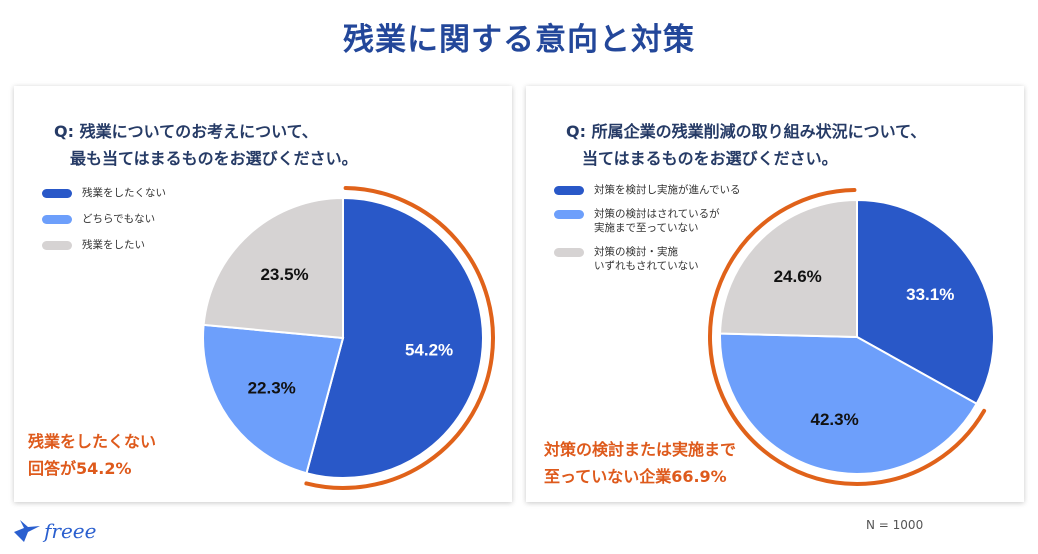  Describe the element at coordinates (657, 214) in the screenshot. I see `legend-label: 対策の検討はされているが` at that location.